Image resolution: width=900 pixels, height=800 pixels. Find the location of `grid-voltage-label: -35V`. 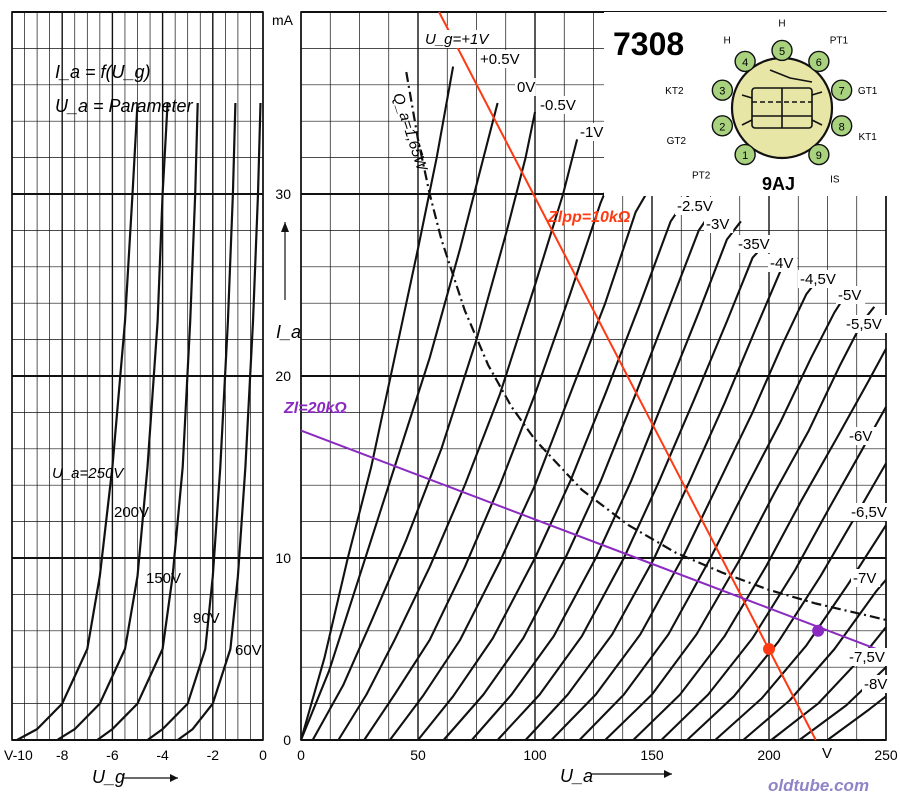

grid-voltage-label: -35V is located at coordinates (754, 244).